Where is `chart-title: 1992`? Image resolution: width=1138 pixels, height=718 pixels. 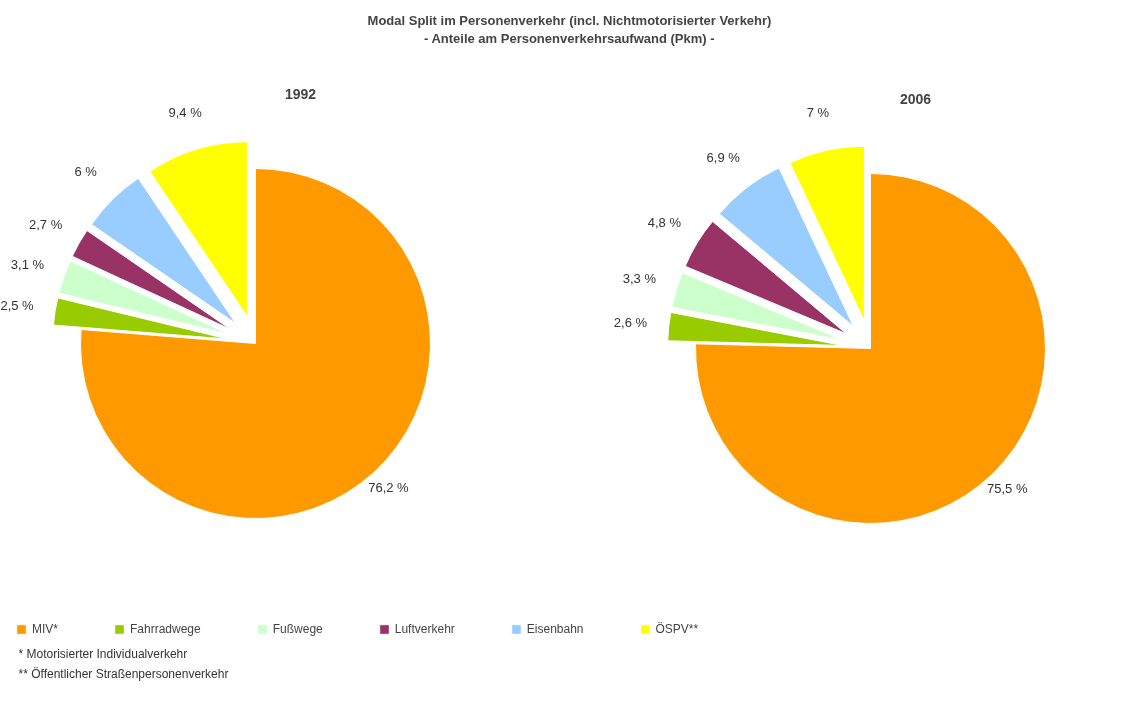
chart-title: 1992 is located at coordinates (300, 93).